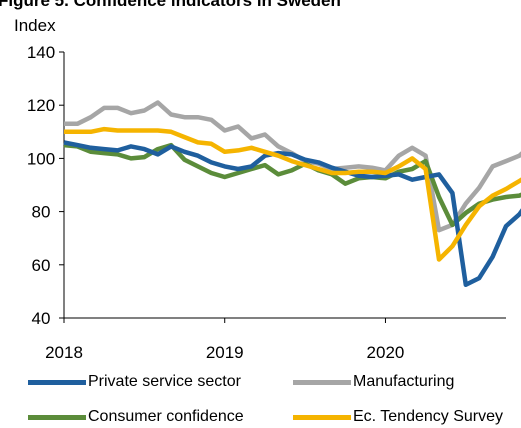 The width and height of the screenshot is (521, 428). I want to click on x-axis-ticks: 2018 2019 2020, so click(224, 340).